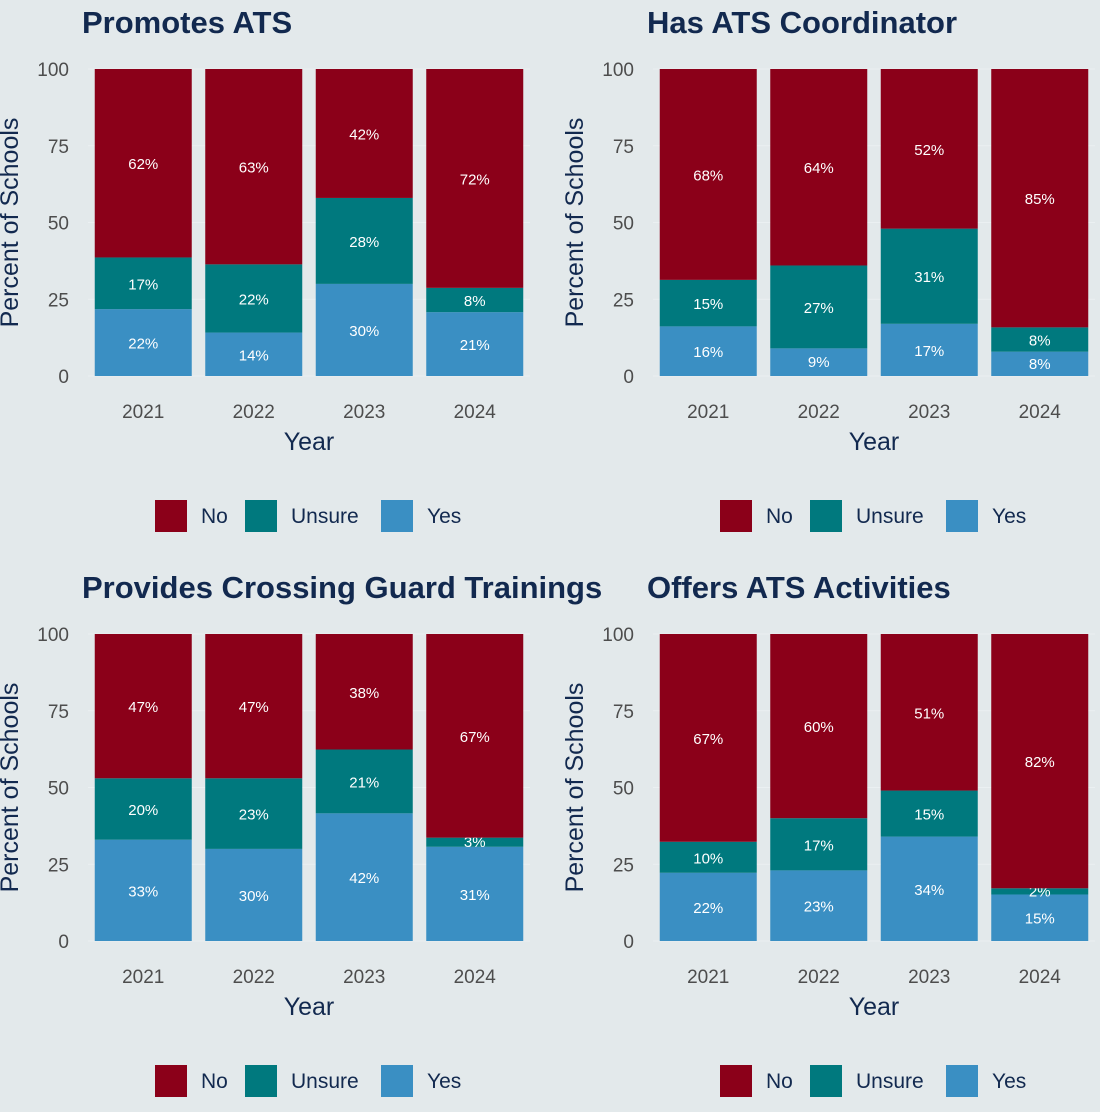 The image size is (1100, 1112). I want to click on data-label: 82%, so click(1040, 762).